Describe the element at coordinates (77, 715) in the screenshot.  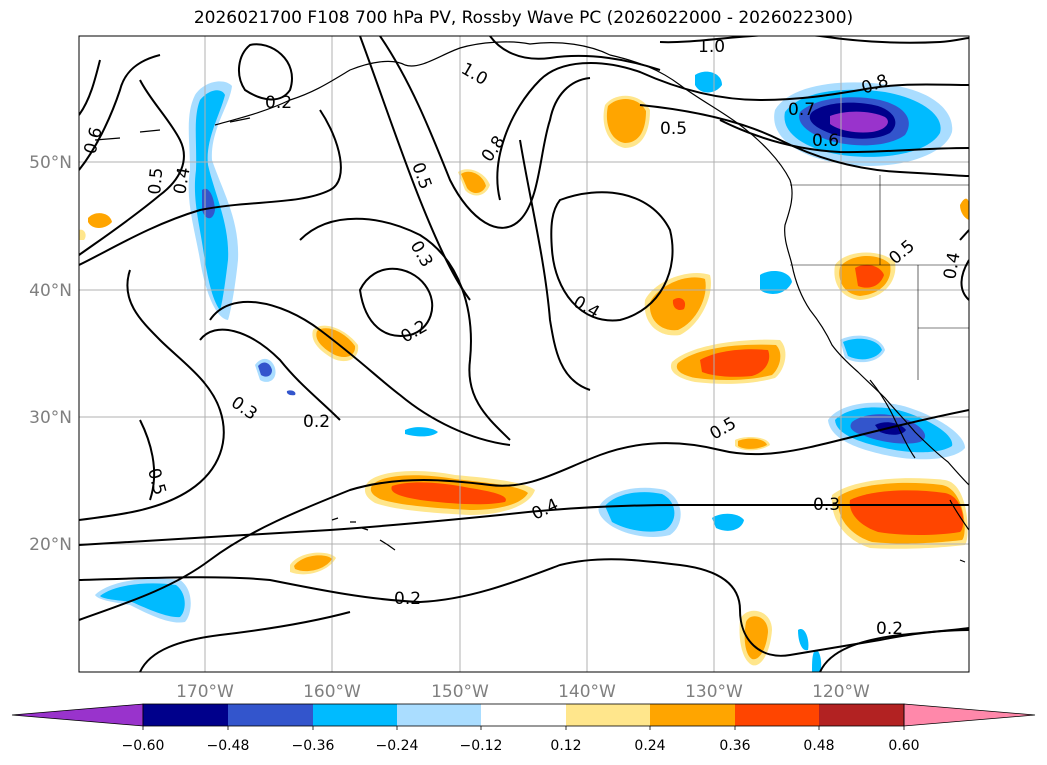
I see `colorbar-min-extend` at that location.